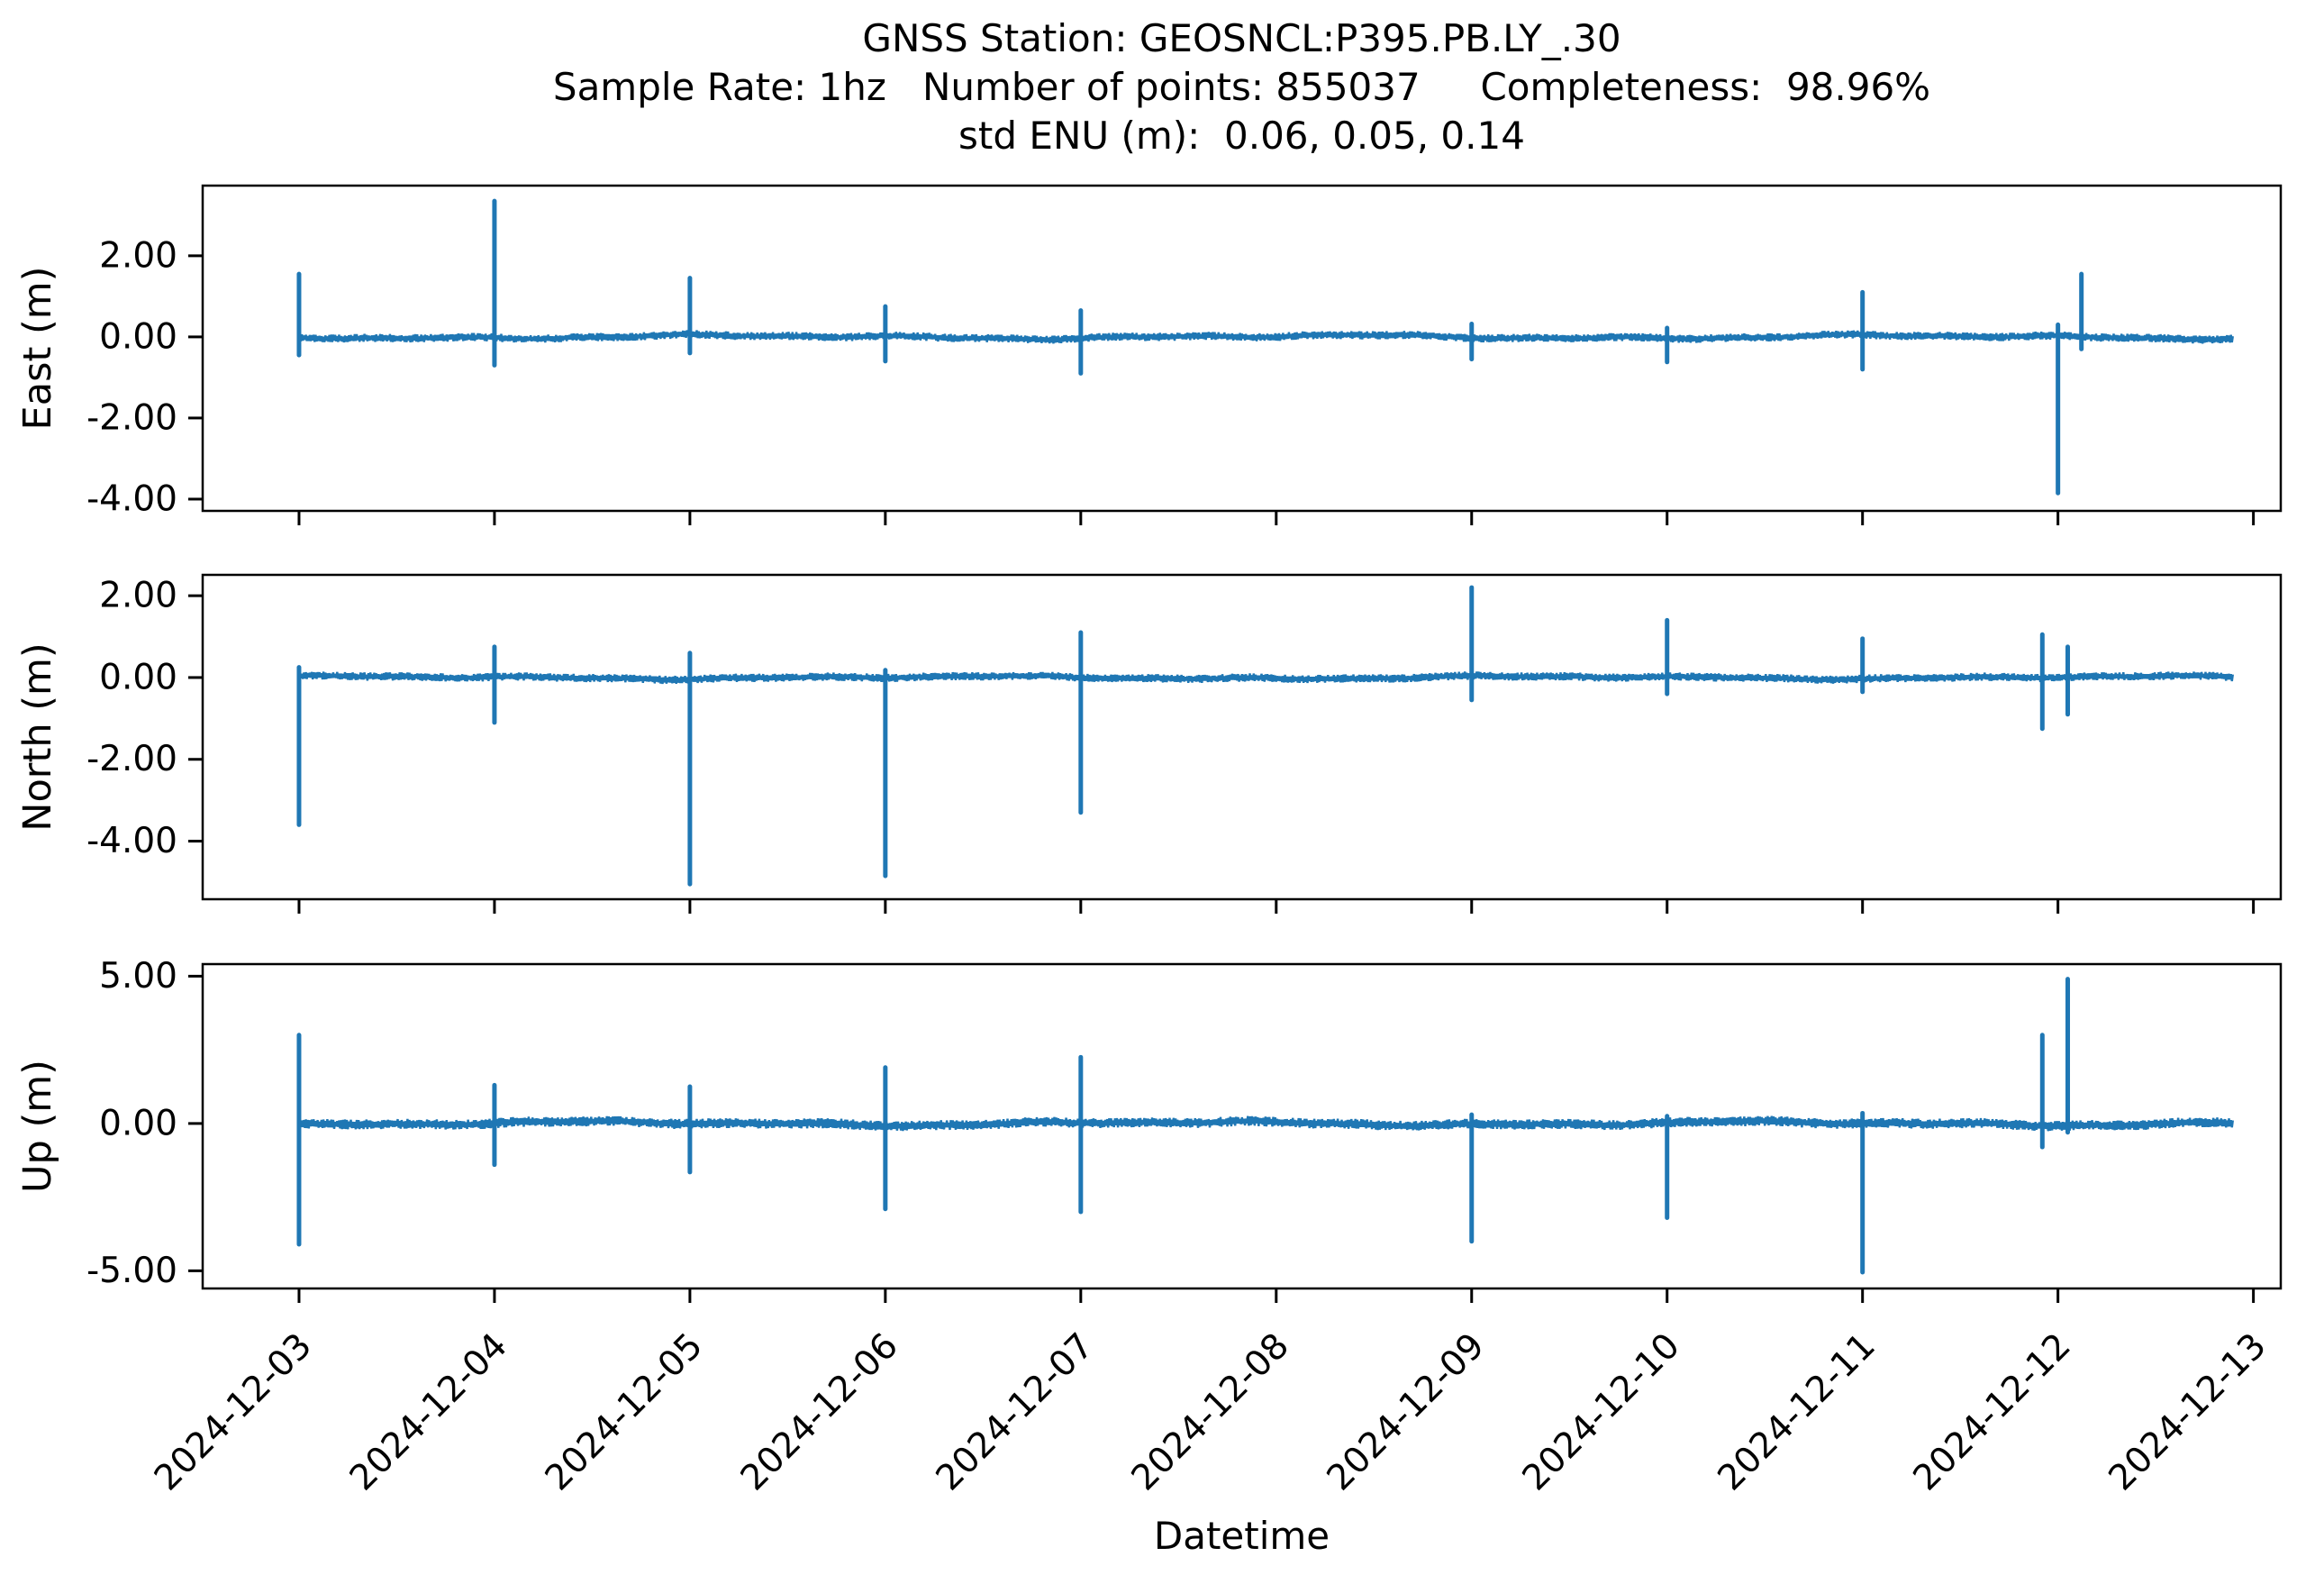 This screenshot has height=1575, width=2324. What do you see at coordinates (132, 1271) in the screenshot?
I see `y-tick-label: -5.00` at bounding box center [132, 1271].